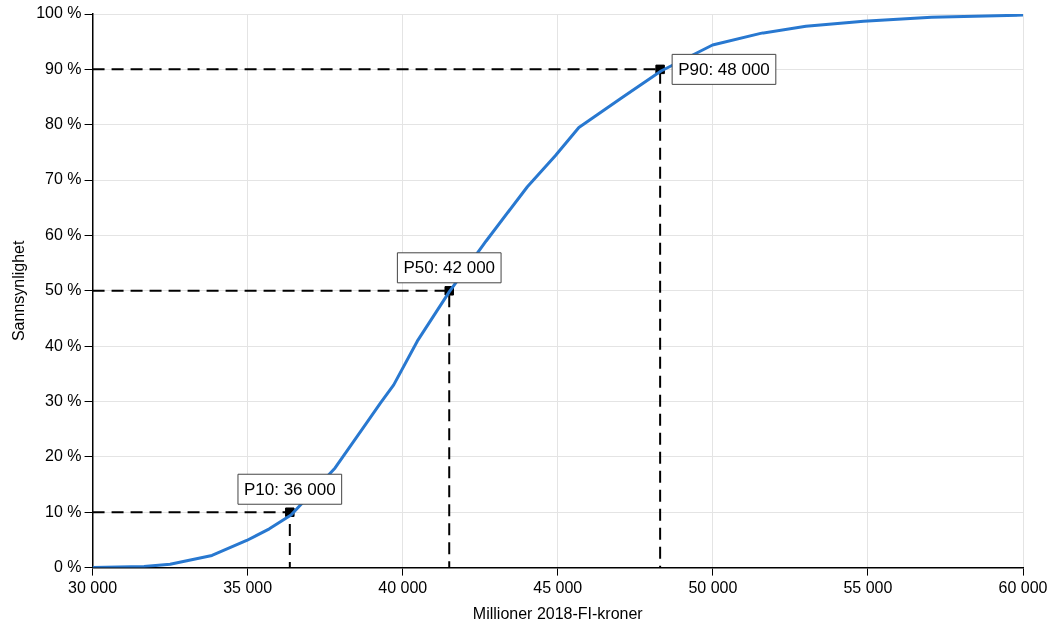 The height and width of the screenshot is (632, 1059). What do you see at coordinates (67, 567) in the screenshot?
I see `y-tick-label: 0 %` at bounding box center [67, 567].